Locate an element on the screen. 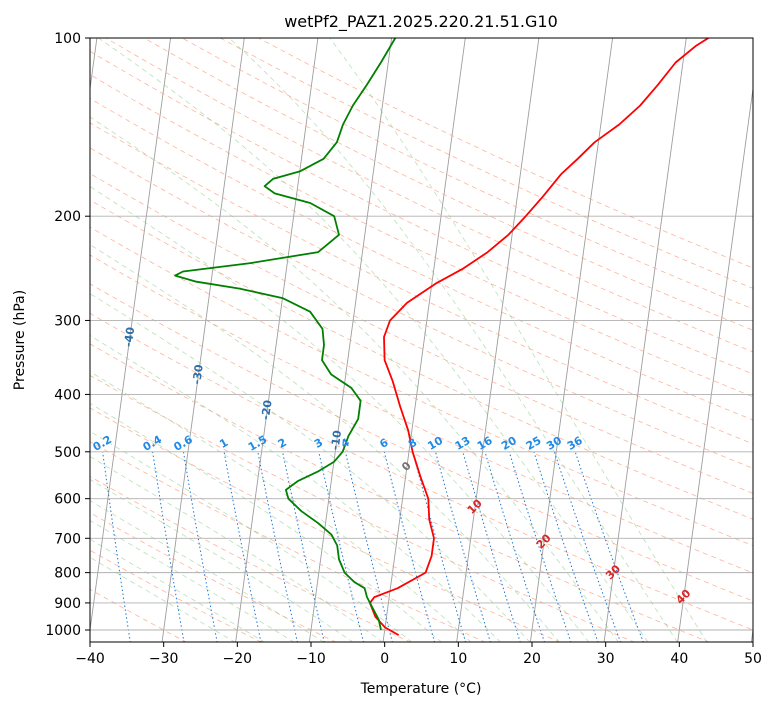  y-tick-label: 700 is located at coordinates (67, 539).